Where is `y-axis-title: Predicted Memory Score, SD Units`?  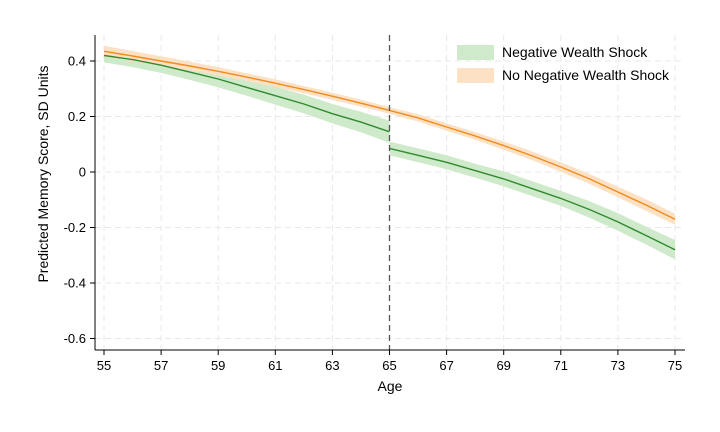 y-axis-title: Predicted Memory Score, SD Units is located at coordinates (43, 173).